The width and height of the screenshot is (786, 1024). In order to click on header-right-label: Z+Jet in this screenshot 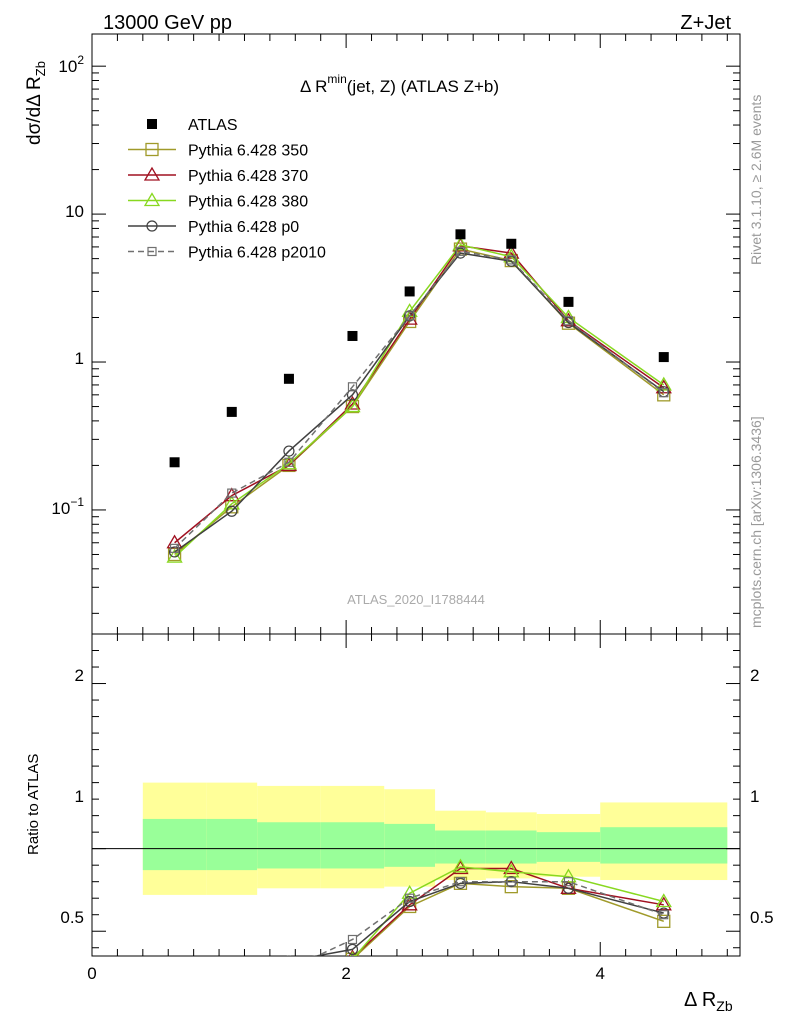, I will do `click(705, 23)`.